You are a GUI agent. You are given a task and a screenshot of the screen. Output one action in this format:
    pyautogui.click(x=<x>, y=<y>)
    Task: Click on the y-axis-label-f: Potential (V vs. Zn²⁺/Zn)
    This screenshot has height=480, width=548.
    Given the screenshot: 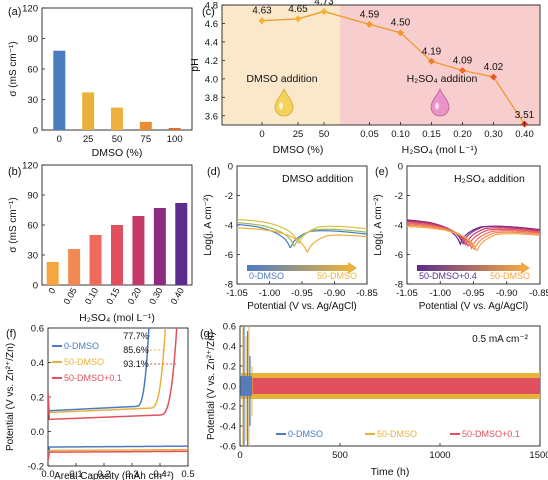 What is the action you would take?
    pyautogui.click(x=10, y=397)
    